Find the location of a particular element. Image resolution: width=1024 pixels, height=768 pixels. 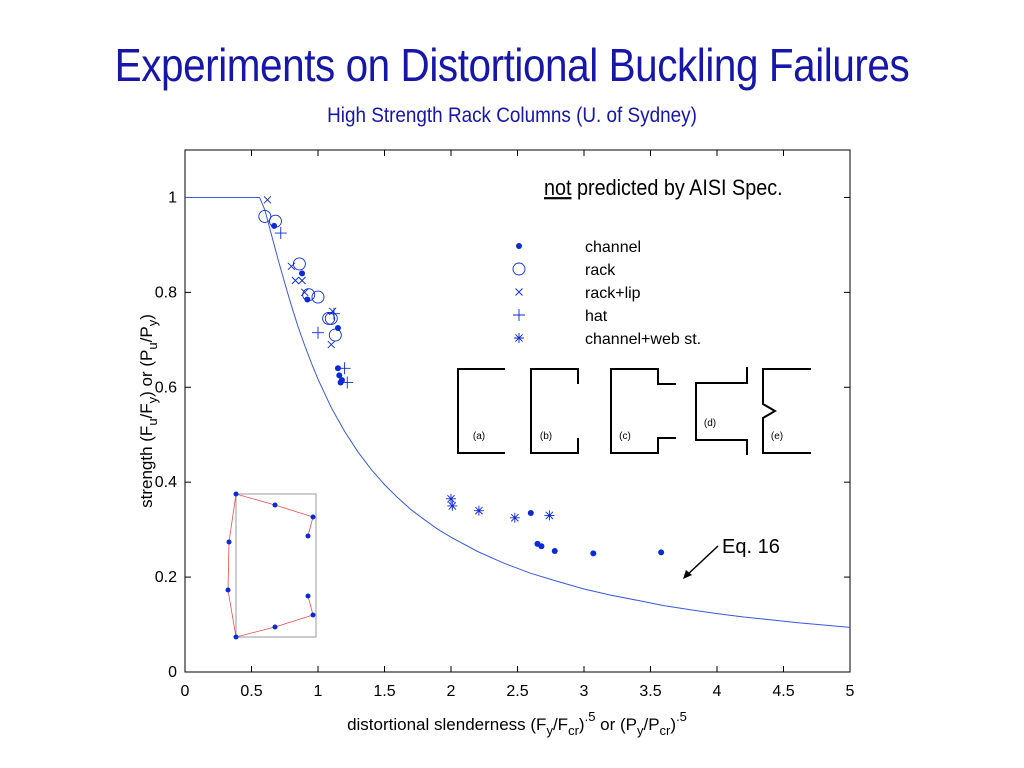

x-axis-label-text: or (P is located at coordinates (616, 724).